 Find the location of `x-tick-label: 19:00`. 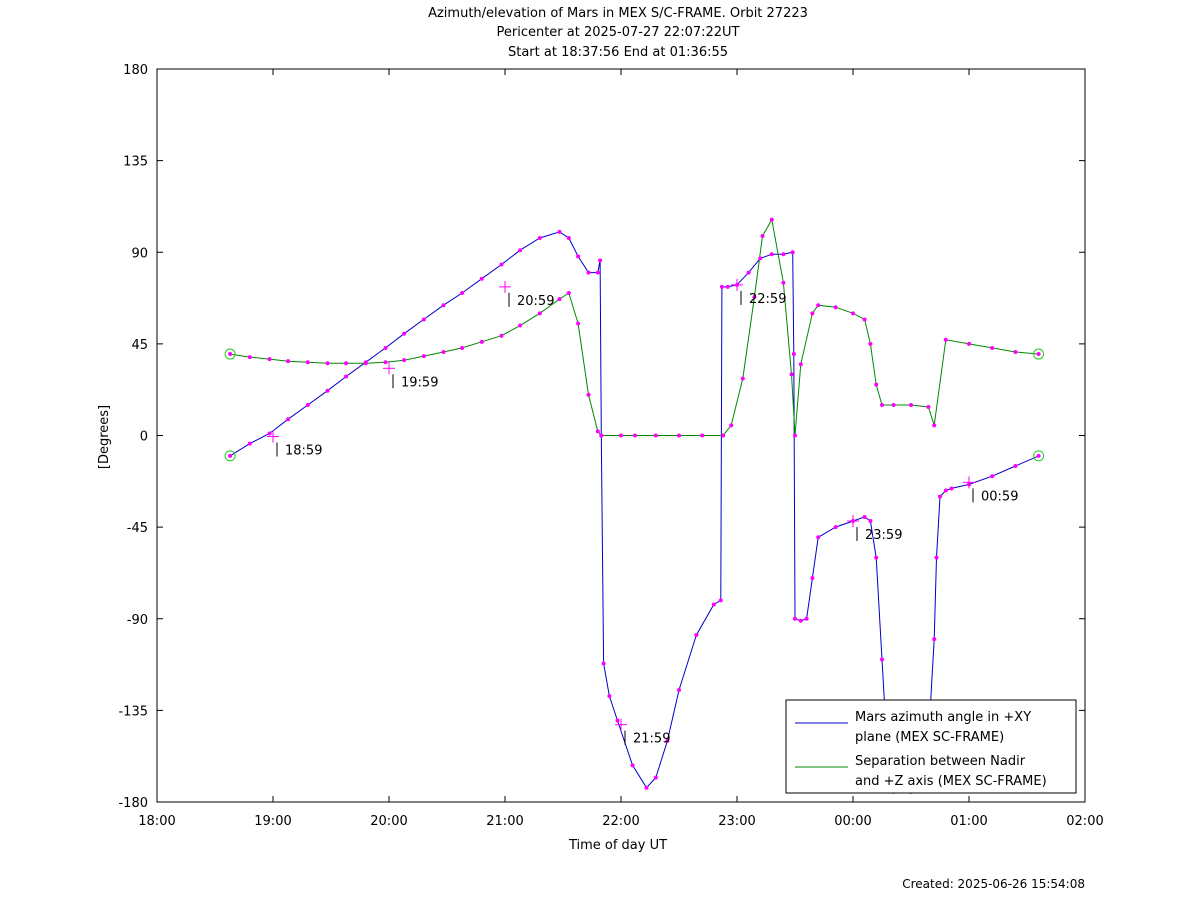

x-tick-label: 19:00 is located at coordinates (272, 821).